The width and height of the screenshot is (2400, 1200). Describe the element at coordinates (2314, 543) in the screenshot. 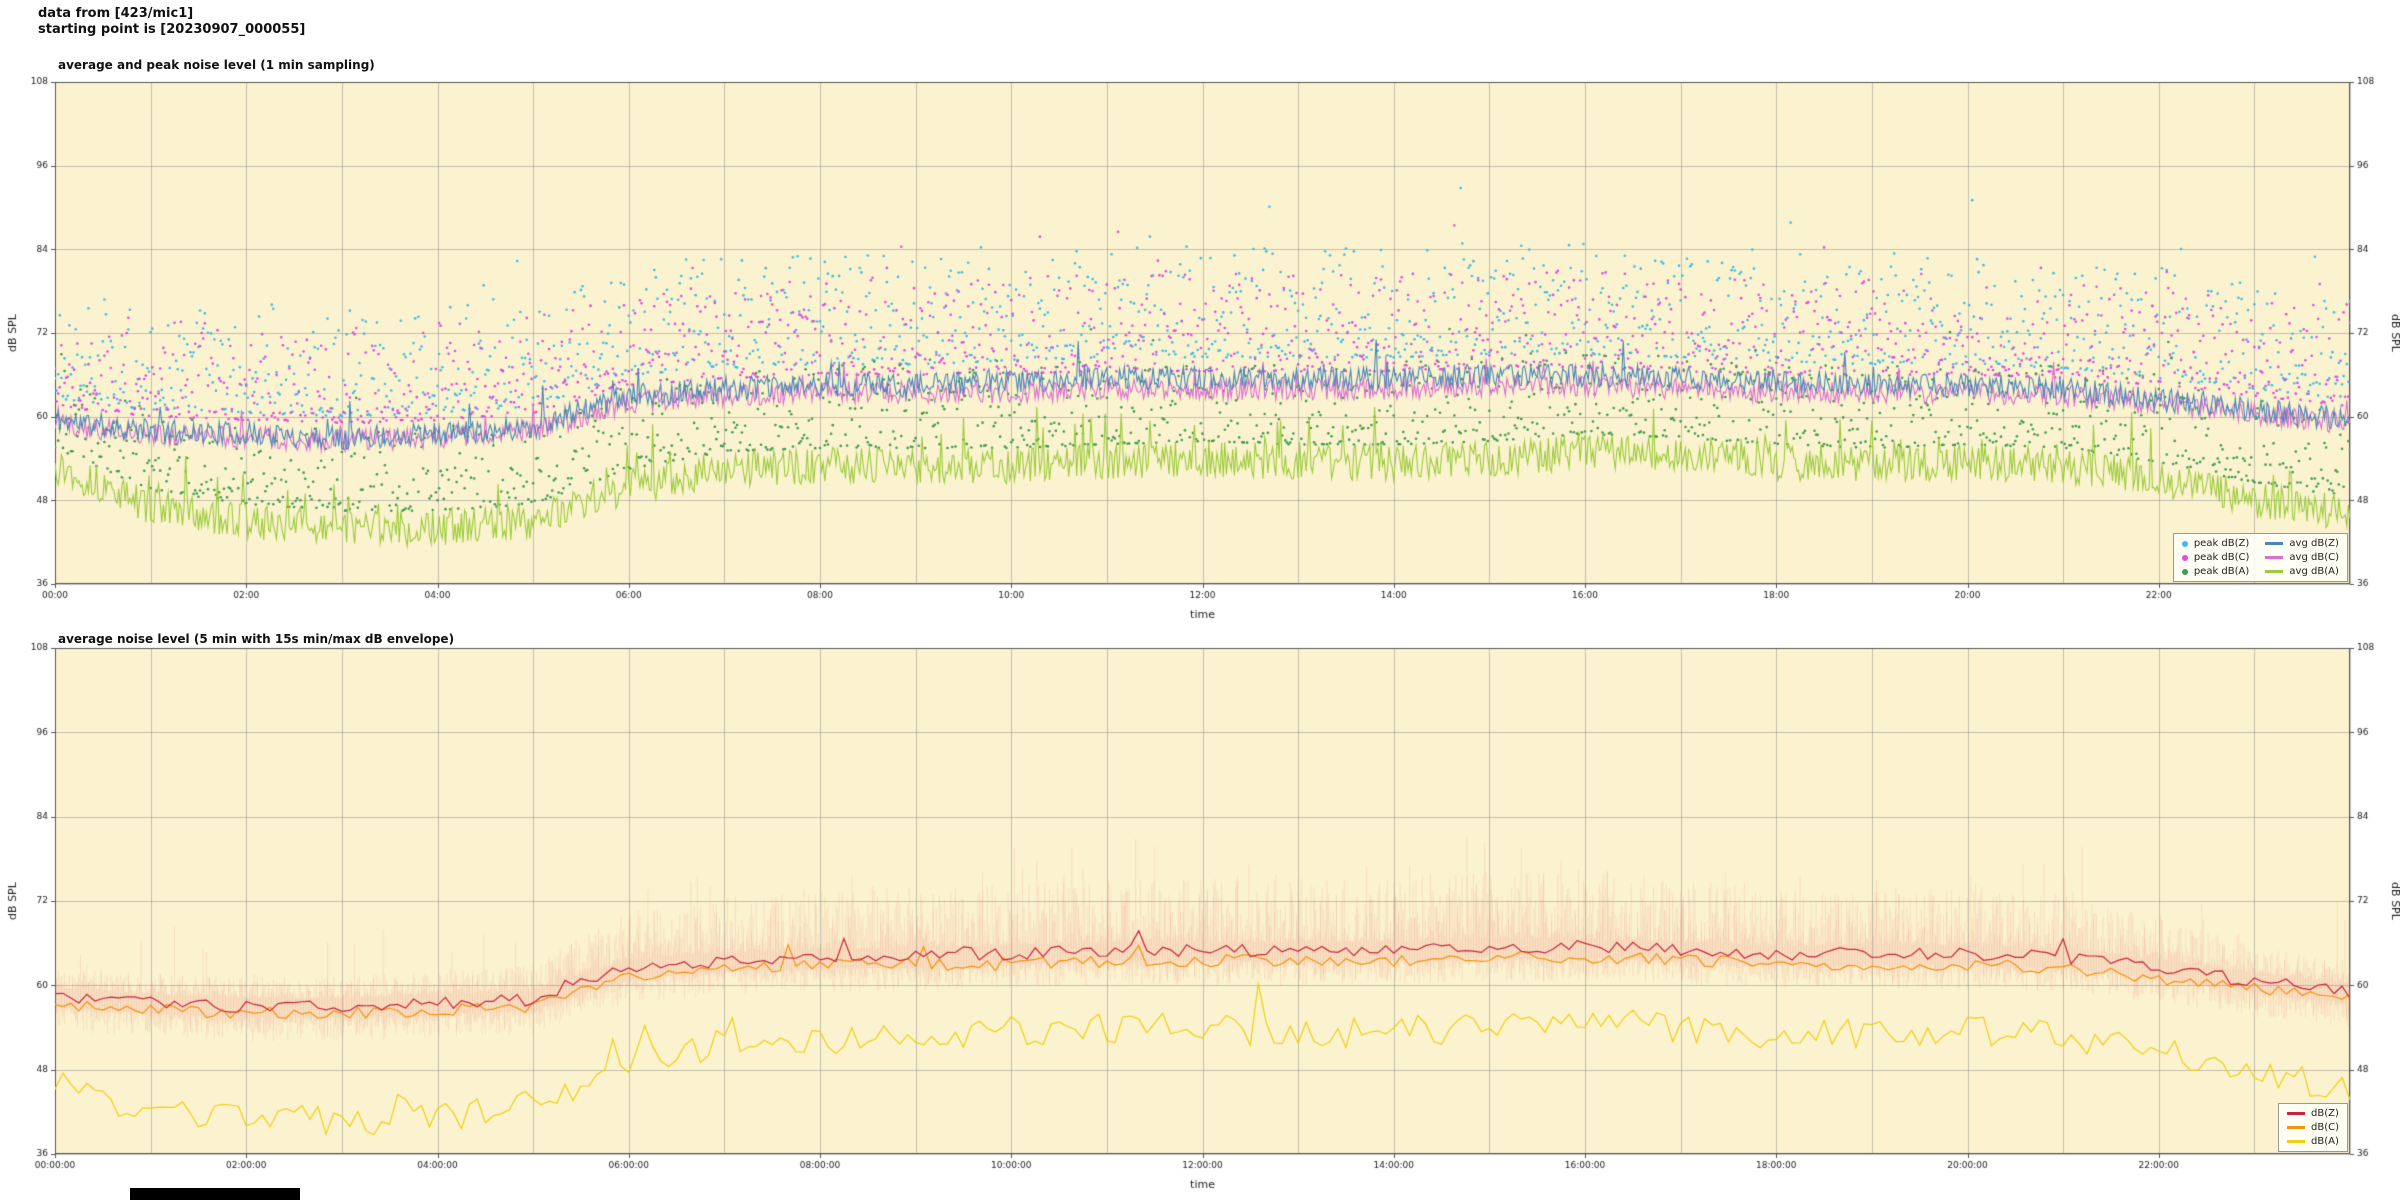

I see `legend-label: avg dB(Z)` at that location.